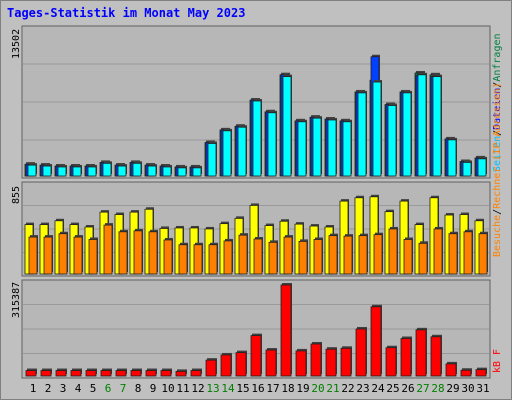  Describe the element at coordinates (167, 388) in the screenshot. I see `day-tick-label: 10` at that location.